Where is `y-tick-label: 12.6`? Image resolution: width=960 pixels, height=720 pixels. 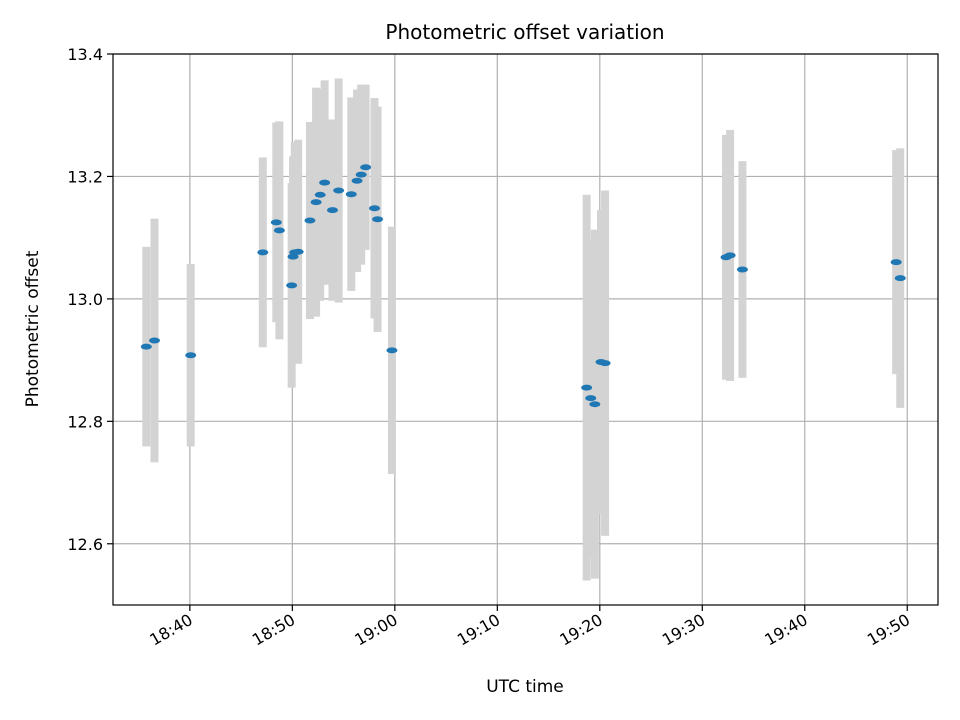
y-tick-label: 12.6 is located at coordinates (85, 544).